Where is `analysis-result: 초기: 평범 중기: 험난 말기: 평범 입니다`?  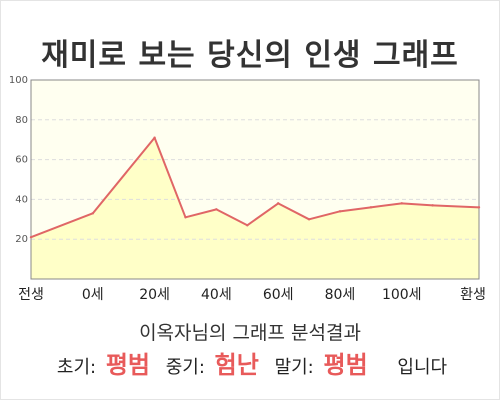 analysis-result: 초기: 평범 중기: 험난 말기: 평범 입니다 is located at coordinates (250, 362).